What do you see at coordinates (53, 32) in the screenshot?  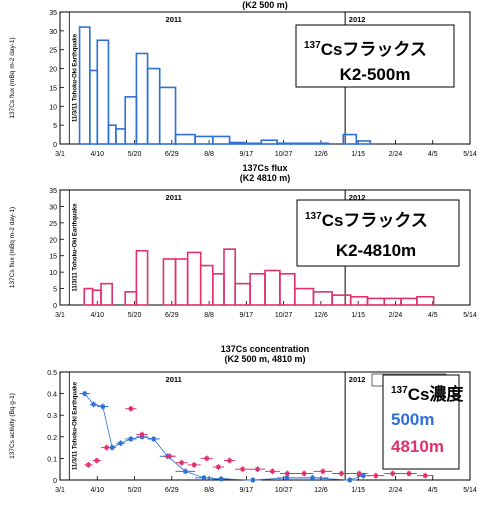 I see `y-tick-label: 30` at bounding box center [53, 32].